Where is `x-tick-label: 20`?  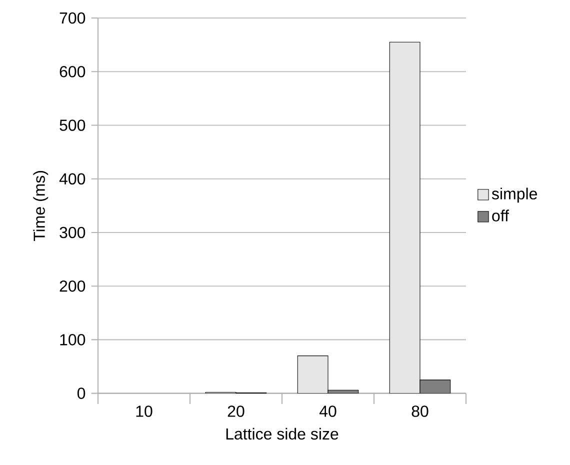 x-tick-label: 20 is located at coordinates (236, 411).